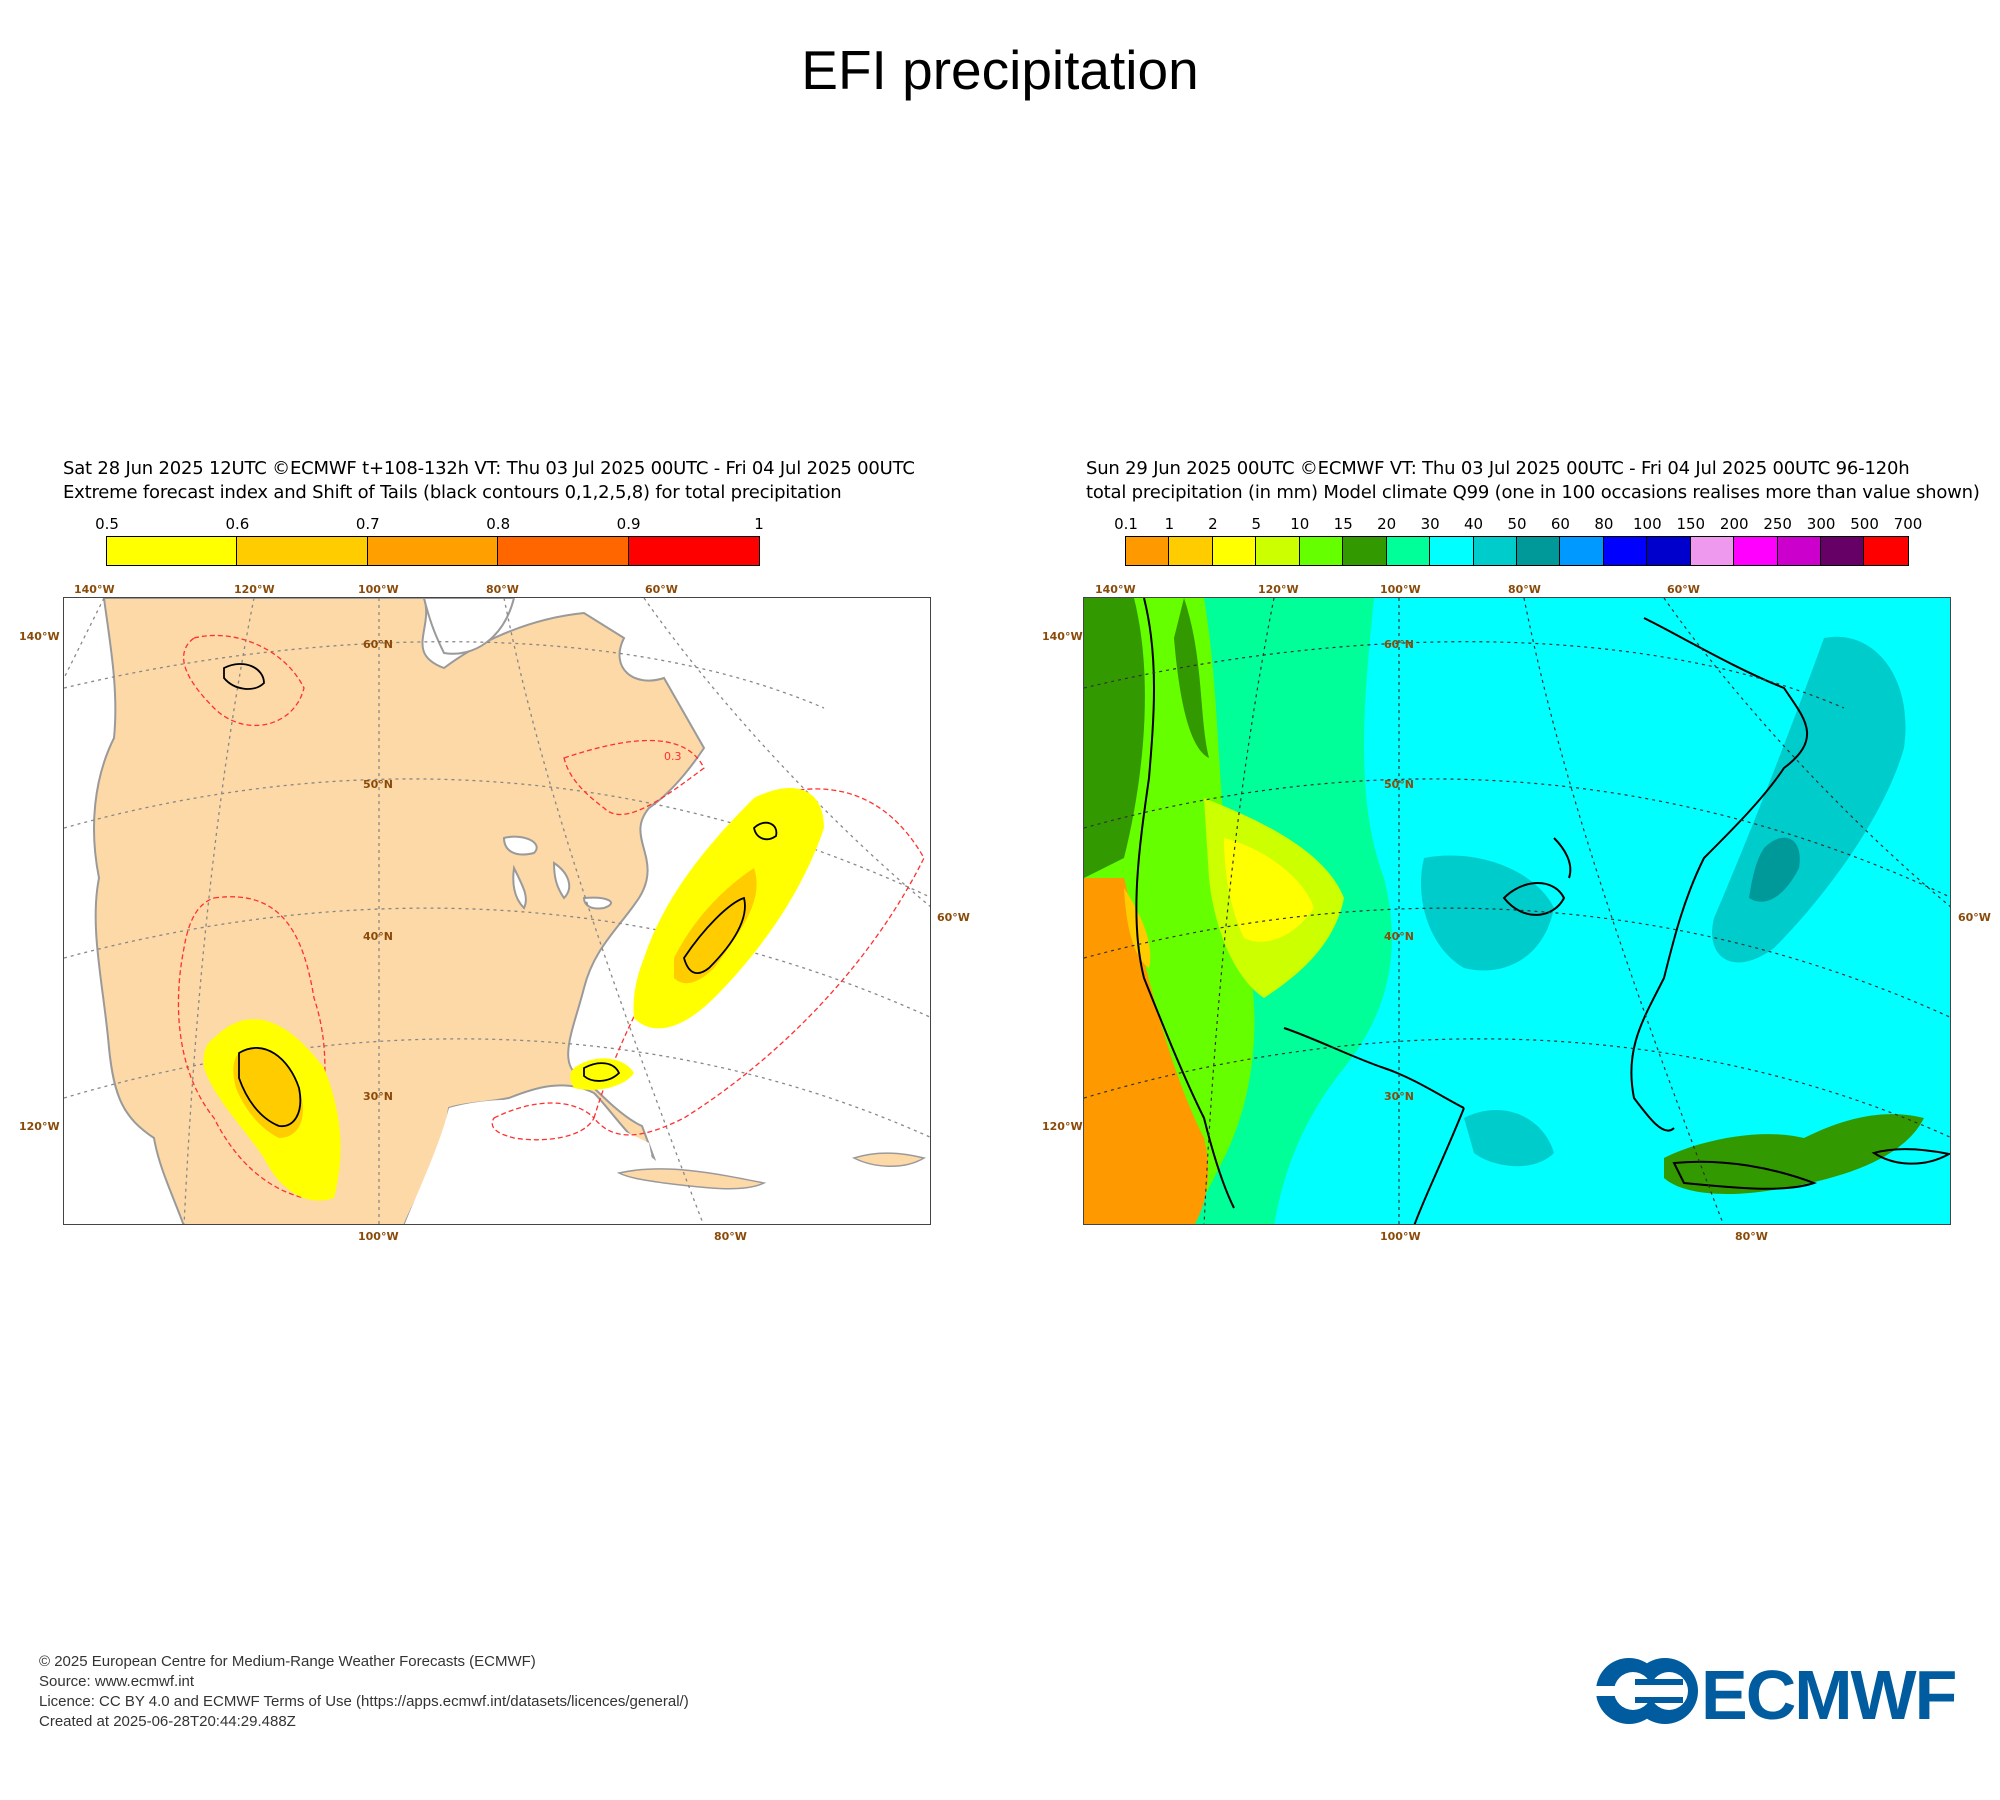  I want to click on climate-colorbar-tick: 30, so click(1430, 524).